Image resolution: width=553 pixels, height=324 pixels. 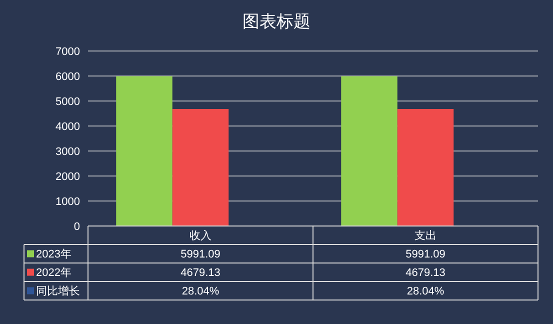 What do you see at coordinates (58, 291) in the screenshot?
I see `legend-label: 同比增长` at bounding box center [58, 291].